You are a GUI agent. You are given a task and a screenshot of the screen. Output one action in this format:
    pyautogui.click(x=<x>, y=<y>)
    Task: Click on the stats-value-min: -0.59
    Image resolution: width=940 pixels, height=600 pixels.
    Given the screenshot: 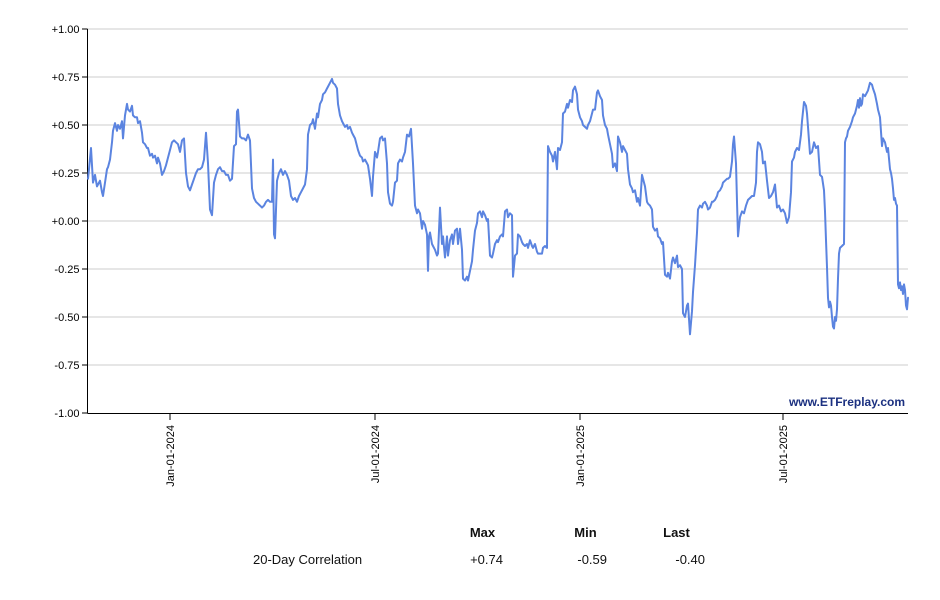 What is the action you would take?
    pyautogui.click(x=592, y=559)
    